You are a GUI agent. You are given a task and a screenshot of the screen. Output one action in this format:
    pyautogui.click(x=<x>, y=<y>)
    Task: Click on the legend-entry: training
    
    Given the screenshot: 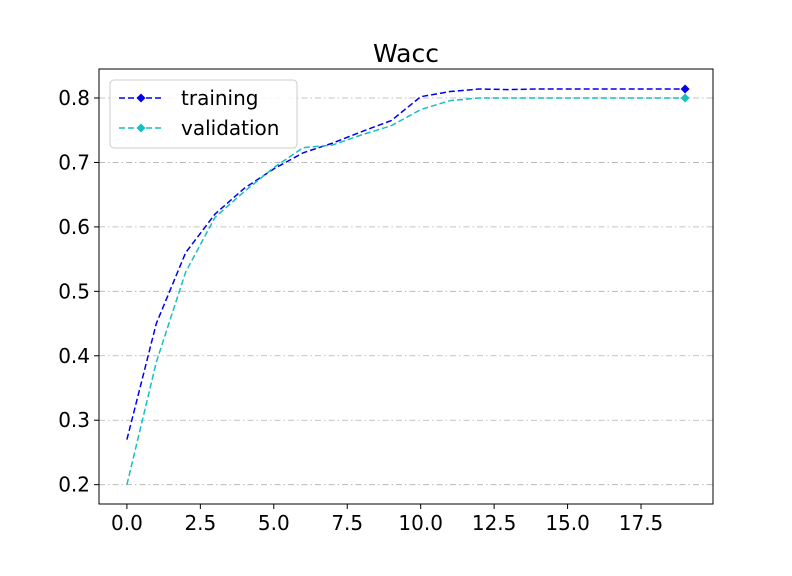 What is the action you would take?
    pyautogui.click(x=188, y=98)
    